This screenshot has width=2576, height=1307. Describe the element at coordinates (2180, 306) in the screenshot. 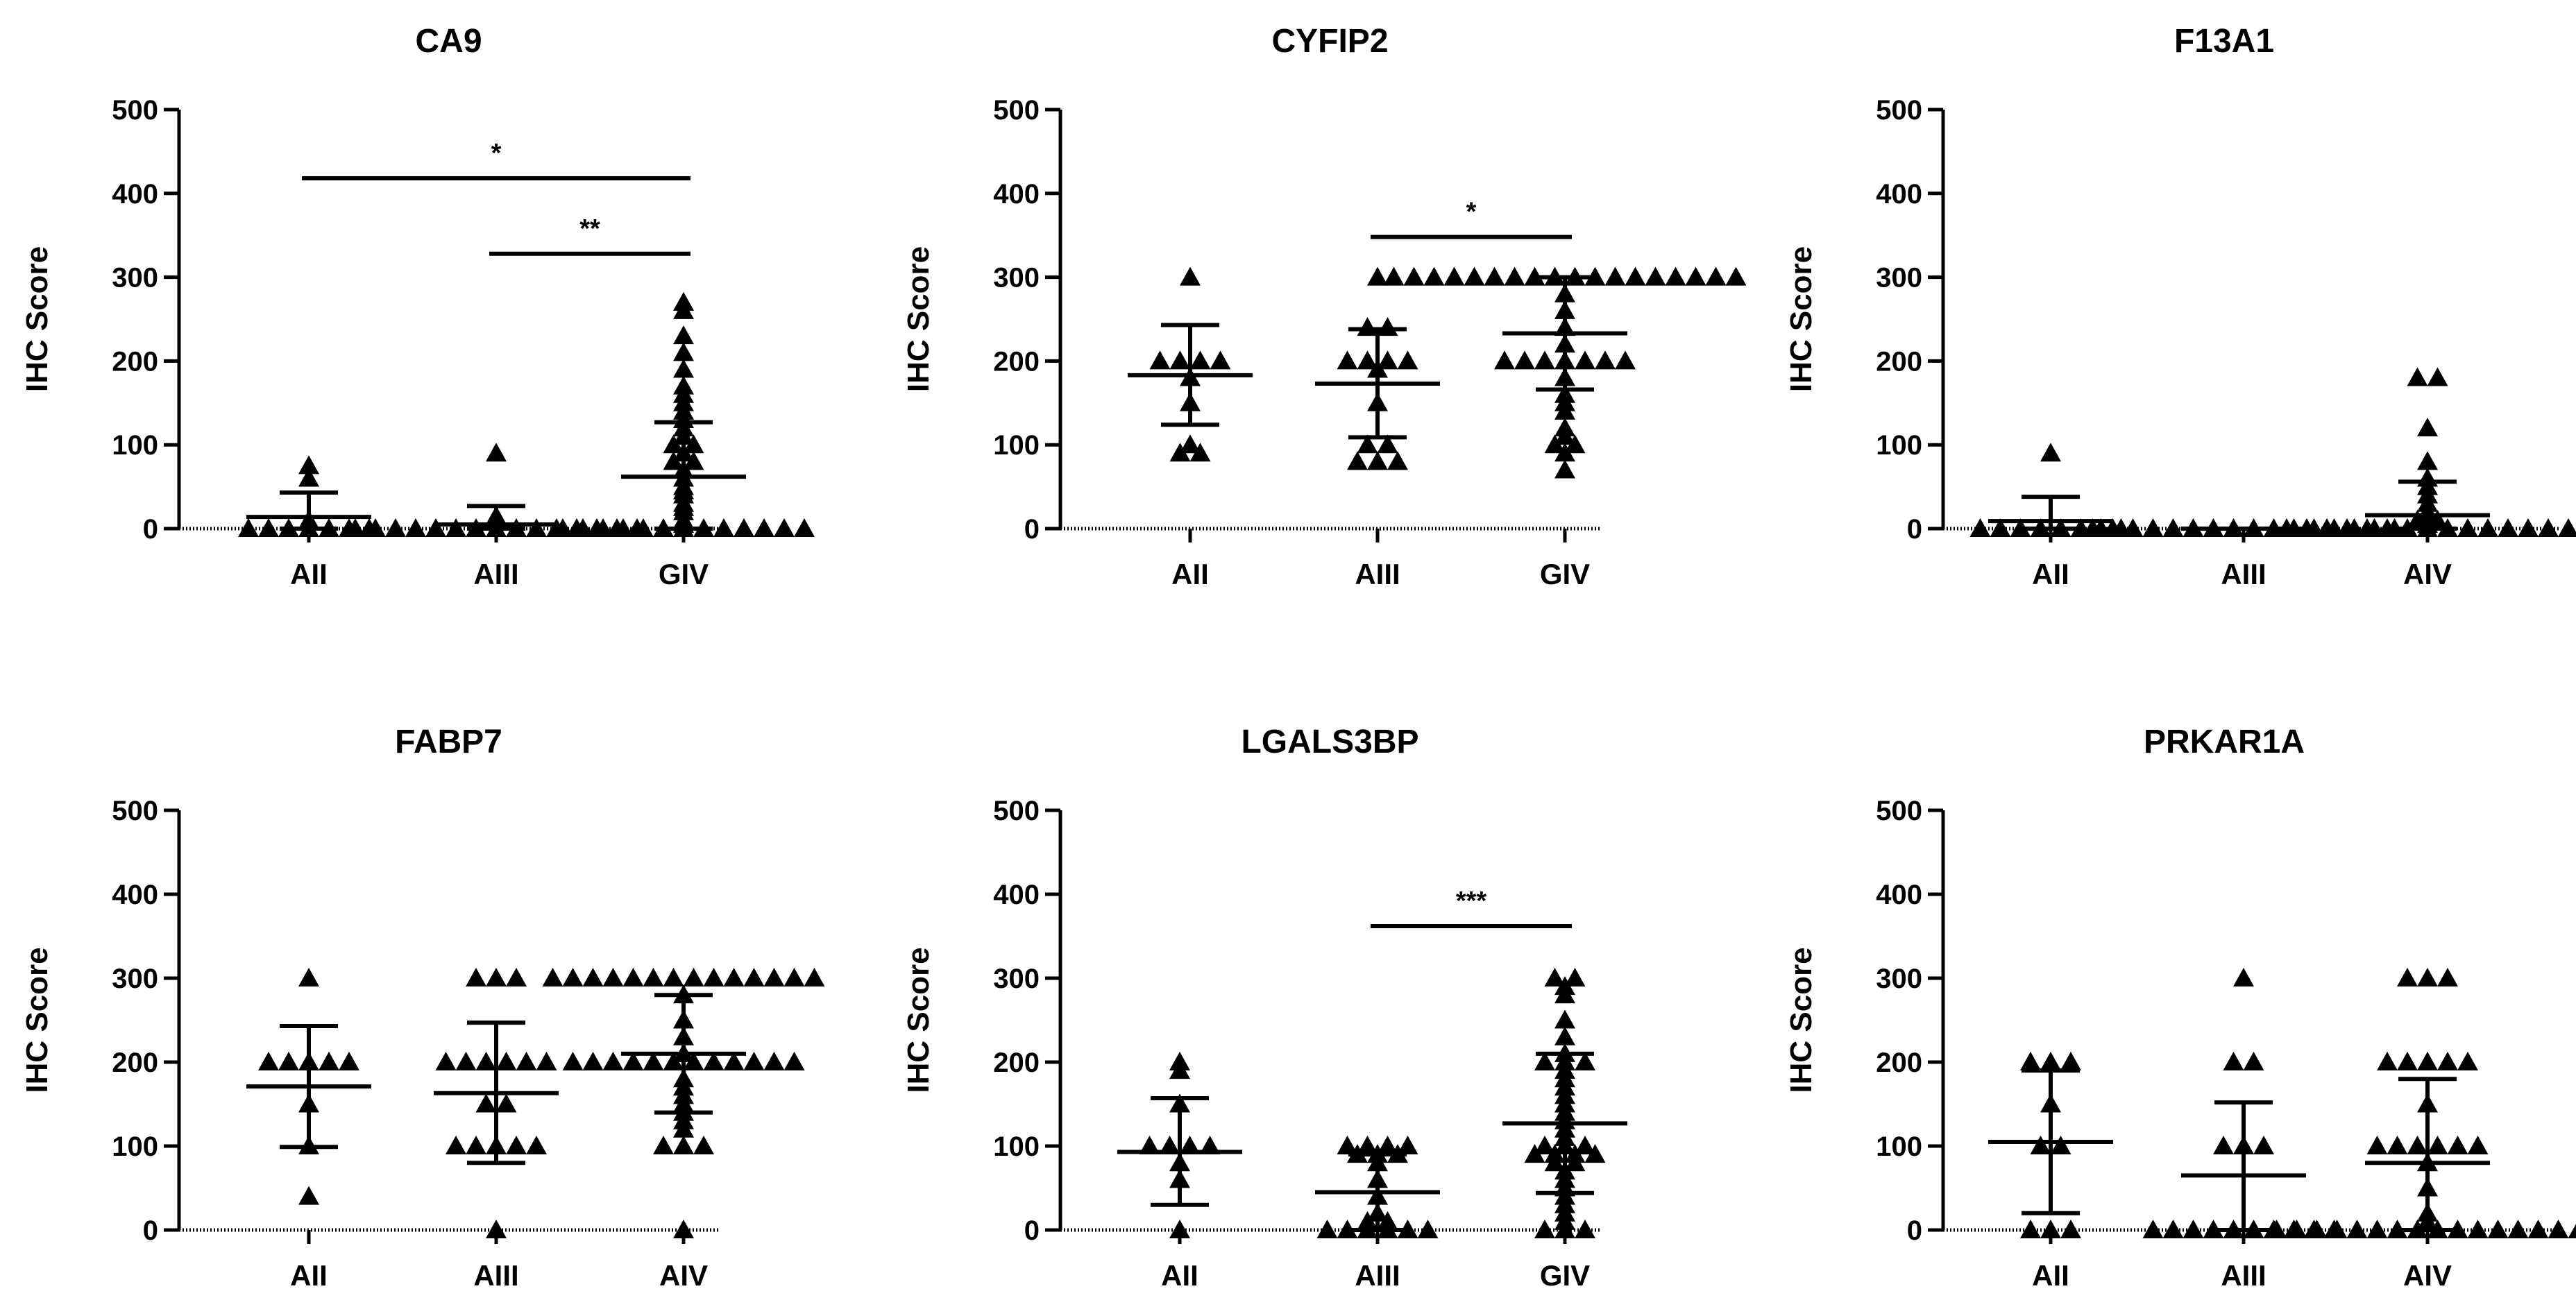

I see `chart-panel-f13a1: F13A1 IHC Score 0 100 200 300 400 500 AII AIII AIV` at that location.